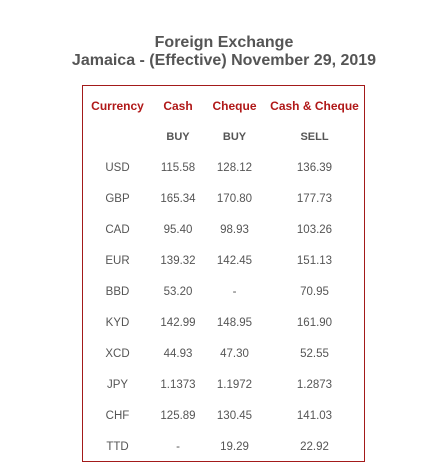  What do you see at coordinates (117, 105) in the screenshot?
I see `header-currency: Currency` at bounding box center [117, 105].